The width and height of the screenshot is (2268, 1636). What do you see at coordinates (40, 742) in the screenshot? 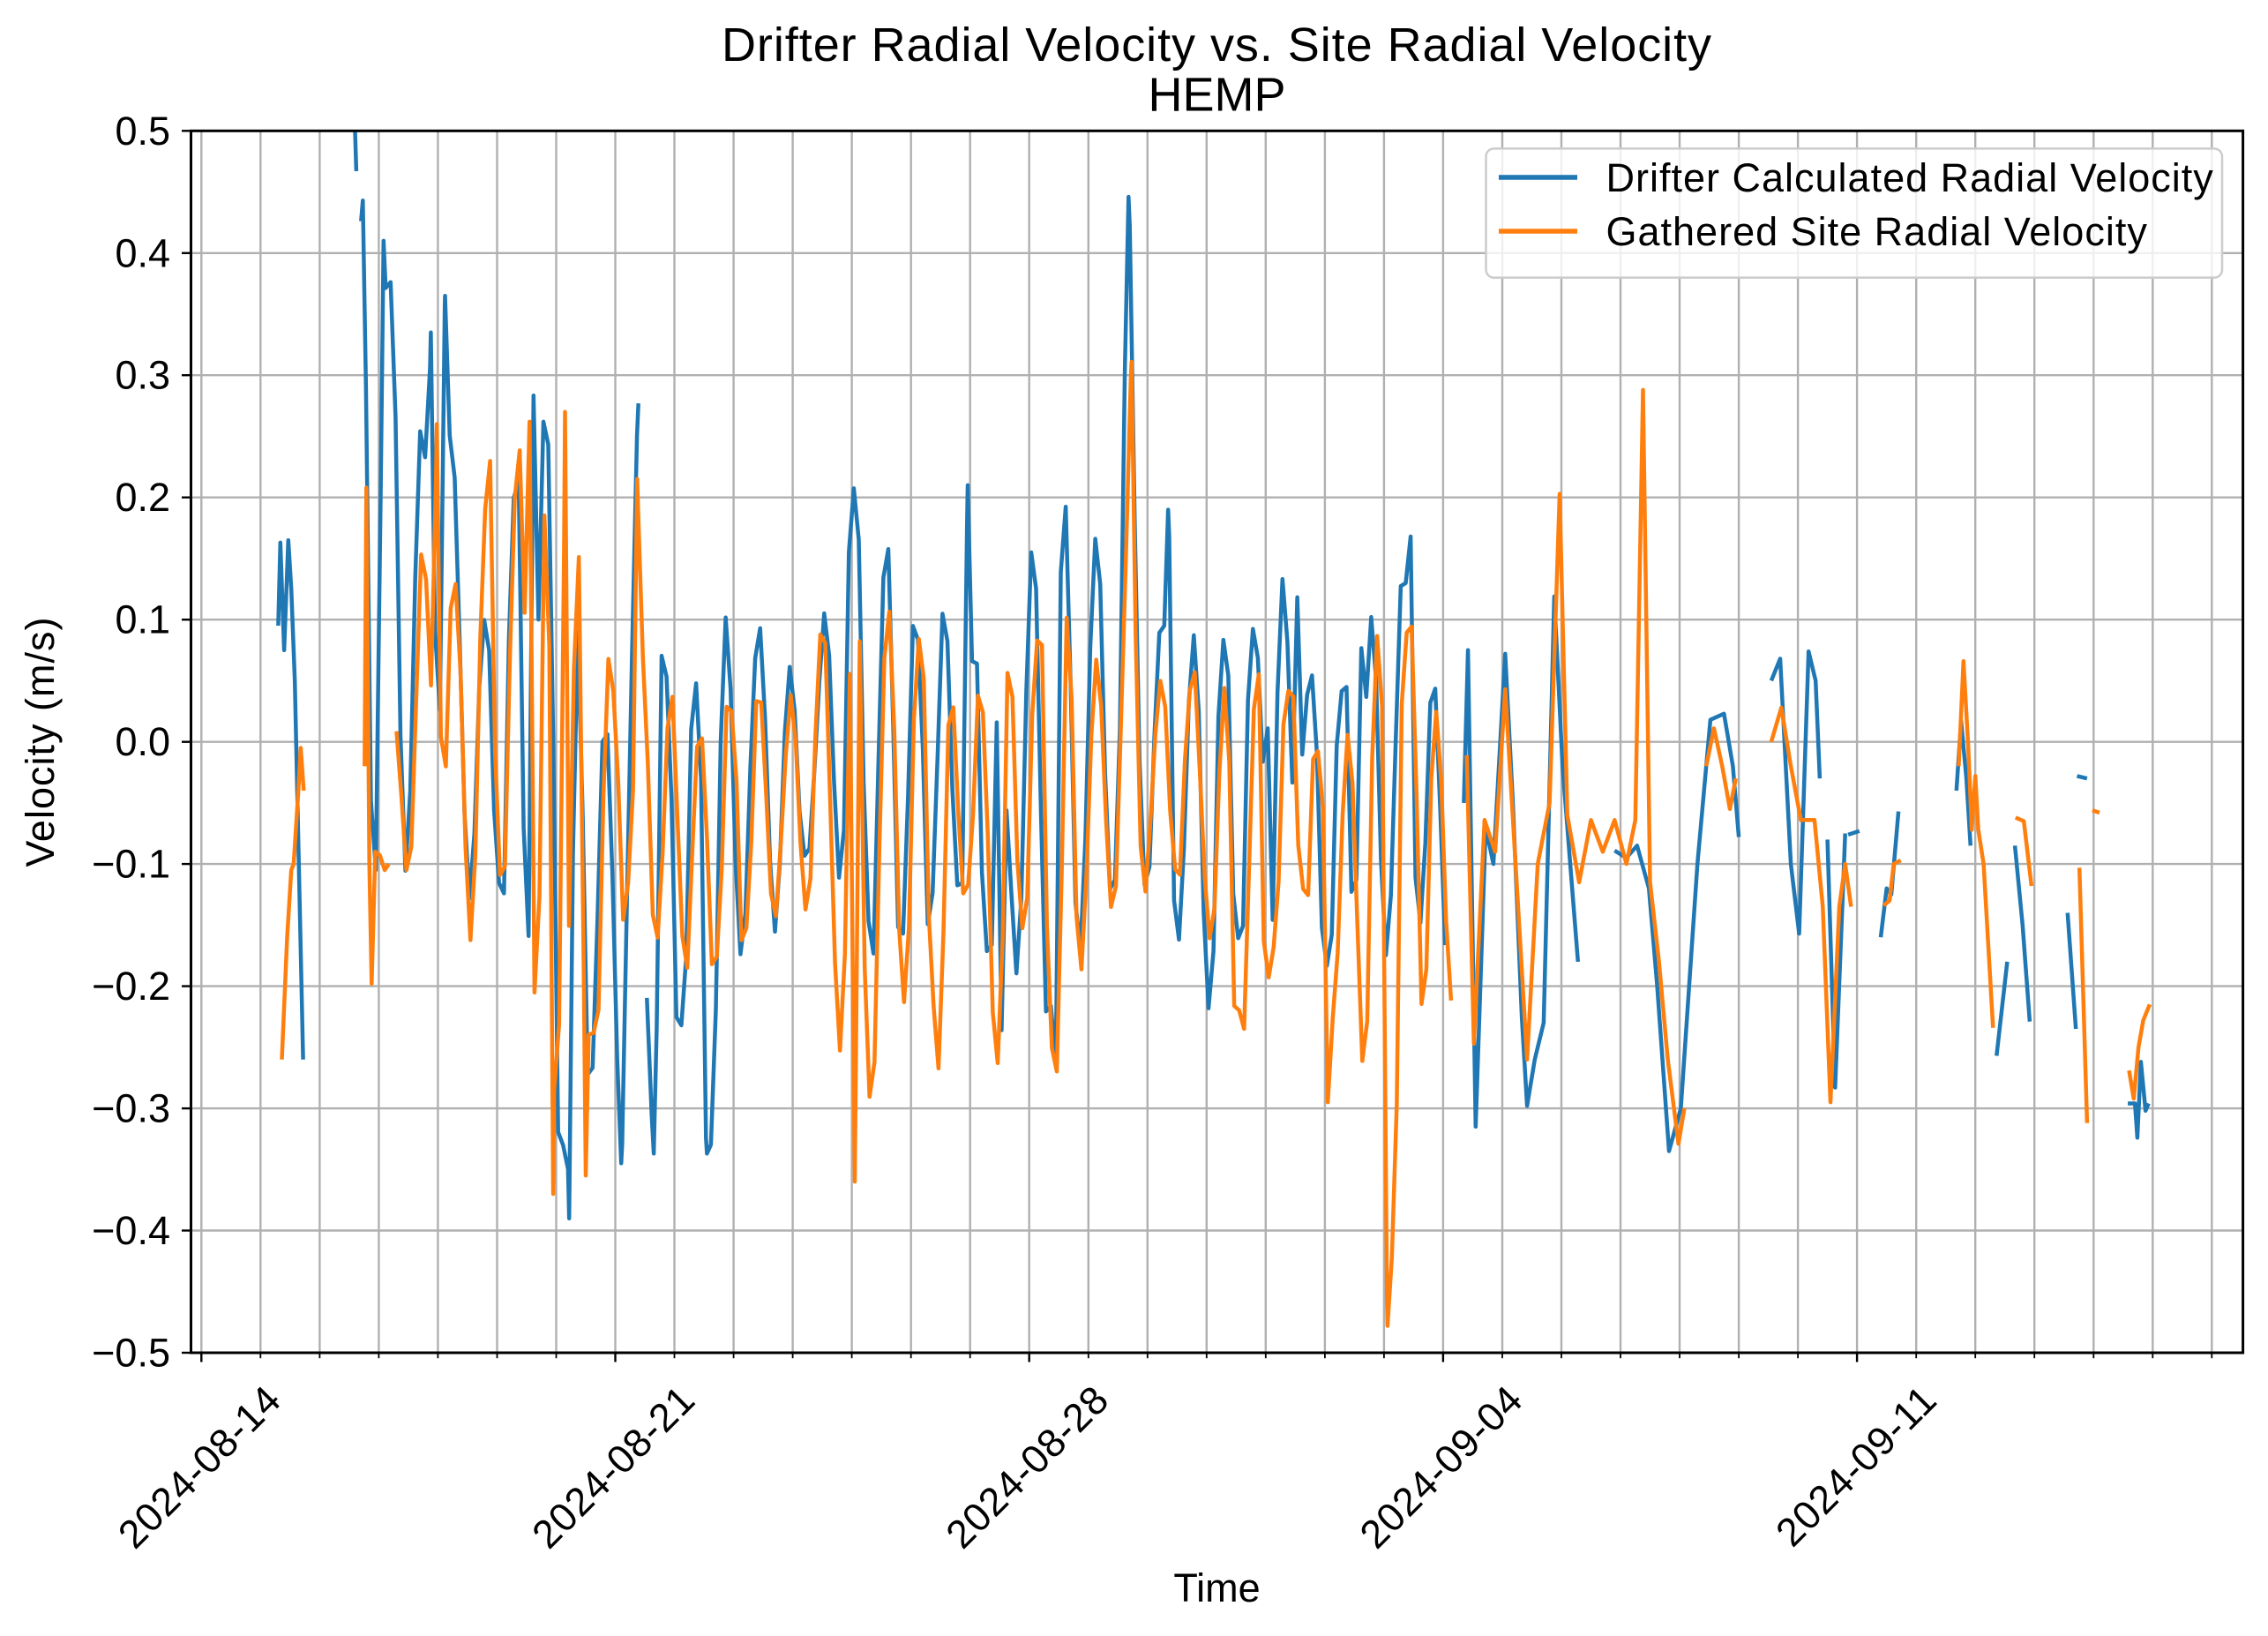
I see `svg-text: Velocity (m/s)` at bounding box center [40, 742].